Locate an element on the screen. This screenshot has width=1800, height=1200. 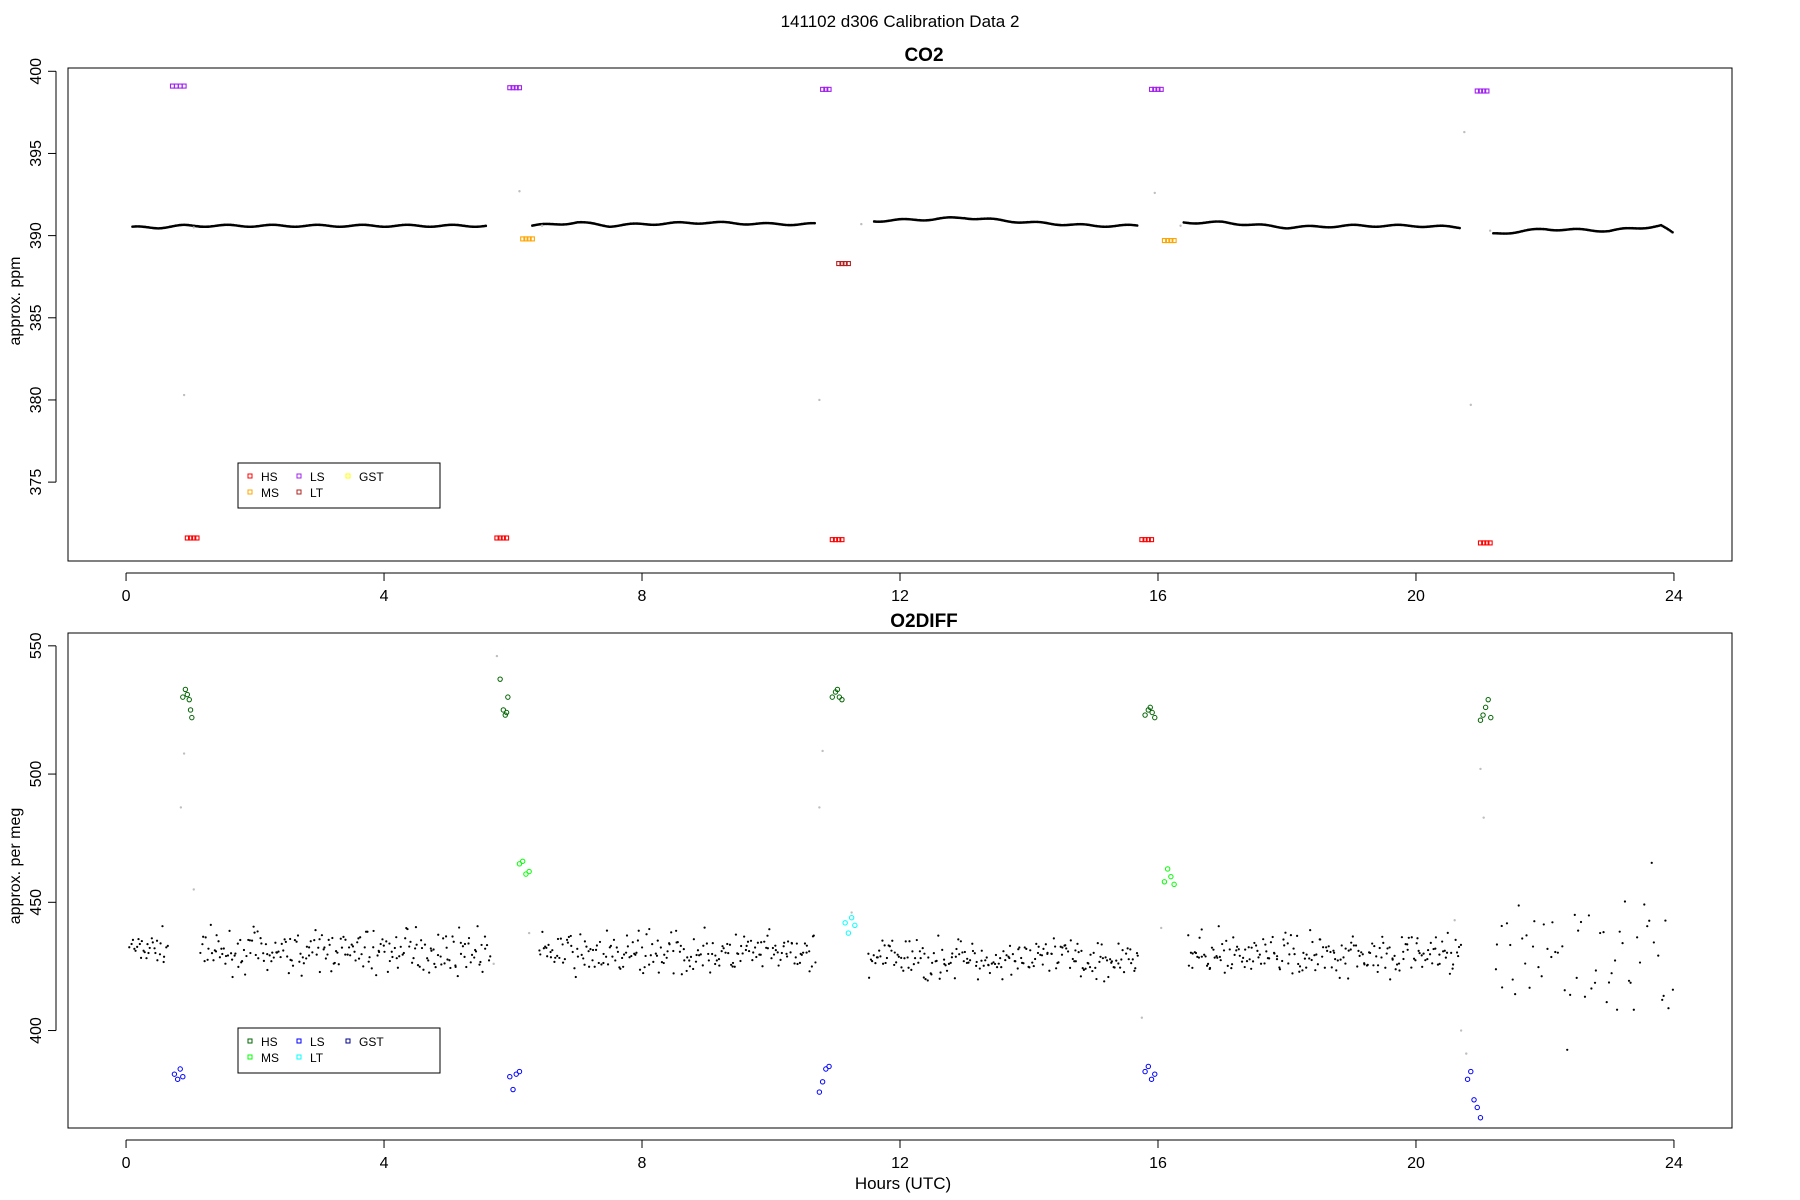
co2-lt-point is located at coordinates (839, 264).